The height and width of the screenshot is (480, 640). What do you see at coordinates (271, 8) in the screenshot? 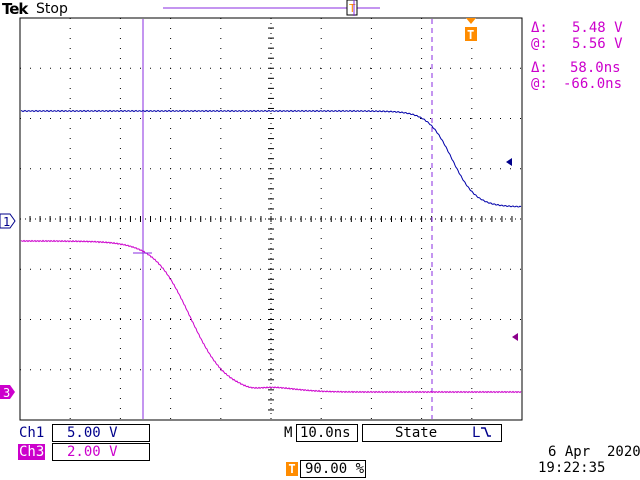
I see `record-overview-bar: T` at bounding box center [271, 8].